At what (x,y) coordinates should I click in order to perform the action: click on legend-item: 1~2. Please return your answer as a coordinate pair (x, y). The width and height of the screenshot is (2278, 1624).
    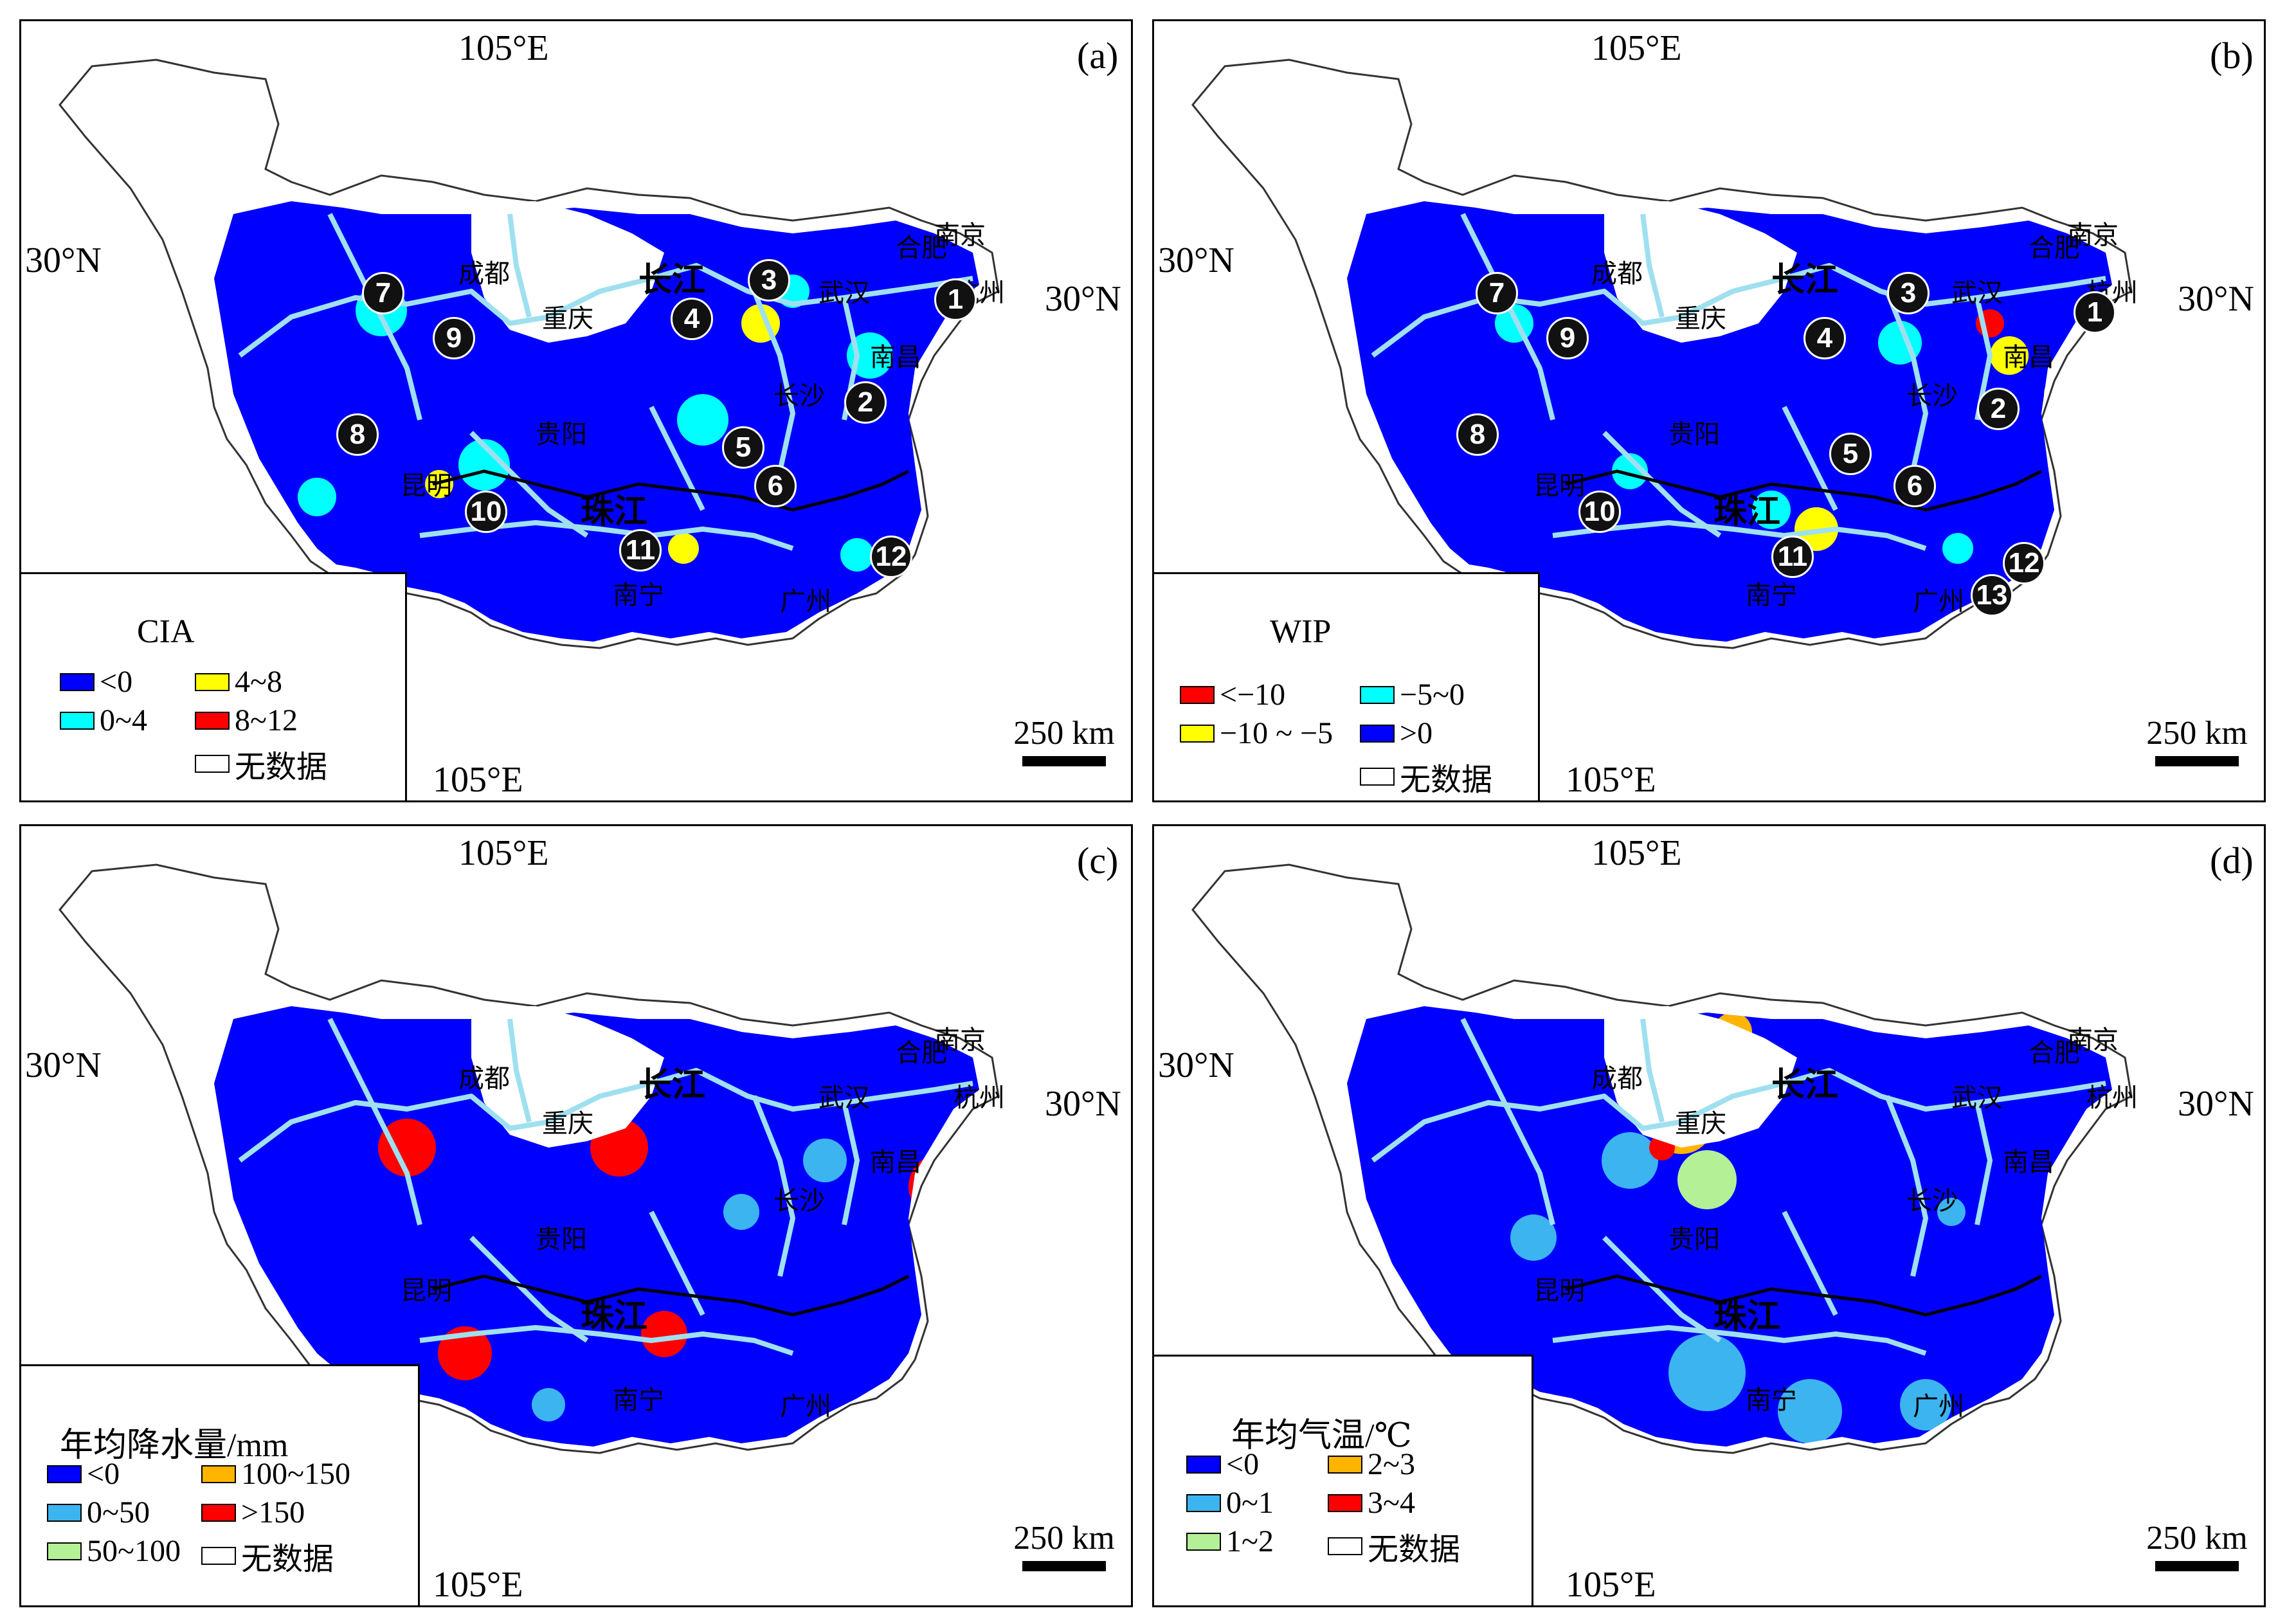
    Looking at the image, I should click on (1230, 1542).